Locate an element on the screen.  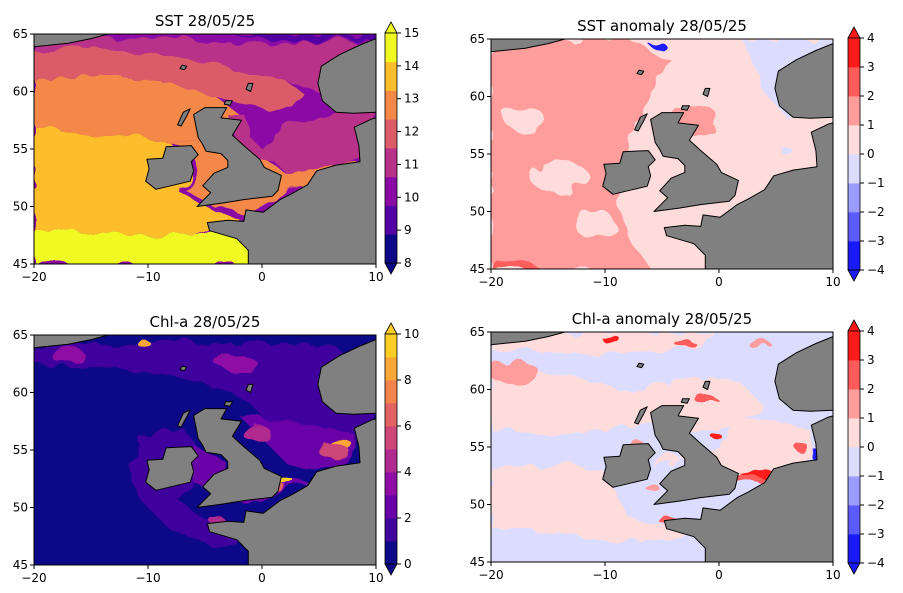
sst-anomaly-xtick-label: 0 is located at coordinates (719, 282).